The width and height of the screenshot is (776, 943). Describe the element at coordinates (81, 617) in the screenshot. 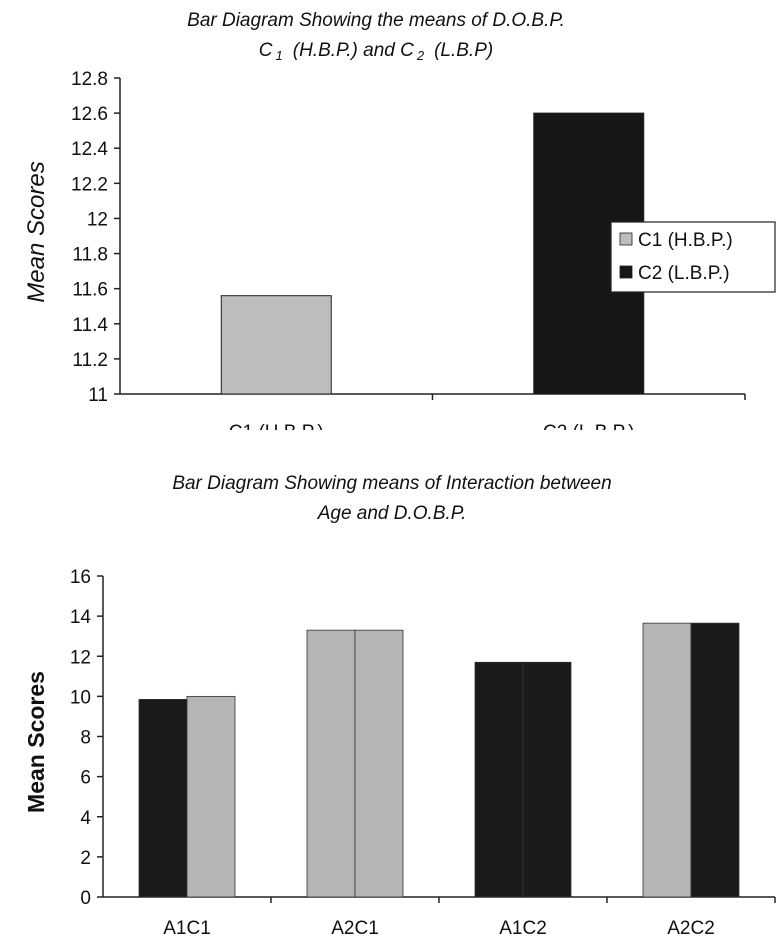

I see `chart2-y-tick-label: 14` at that location.